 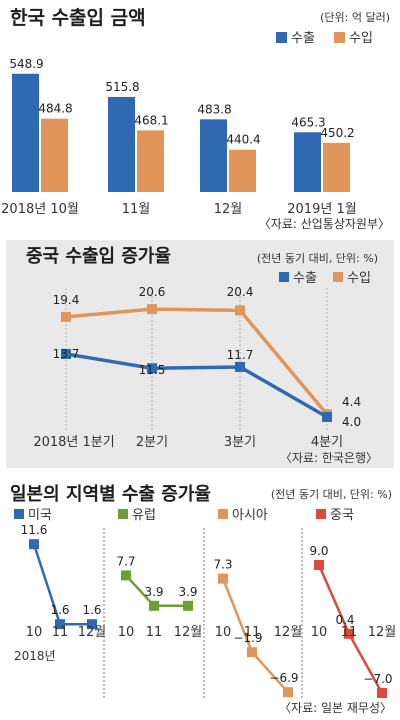 What do you see at coordinates (243, 140) in the screenshot?
I see `value-label-import-2: 440.4` at bounding box center [243, 140].